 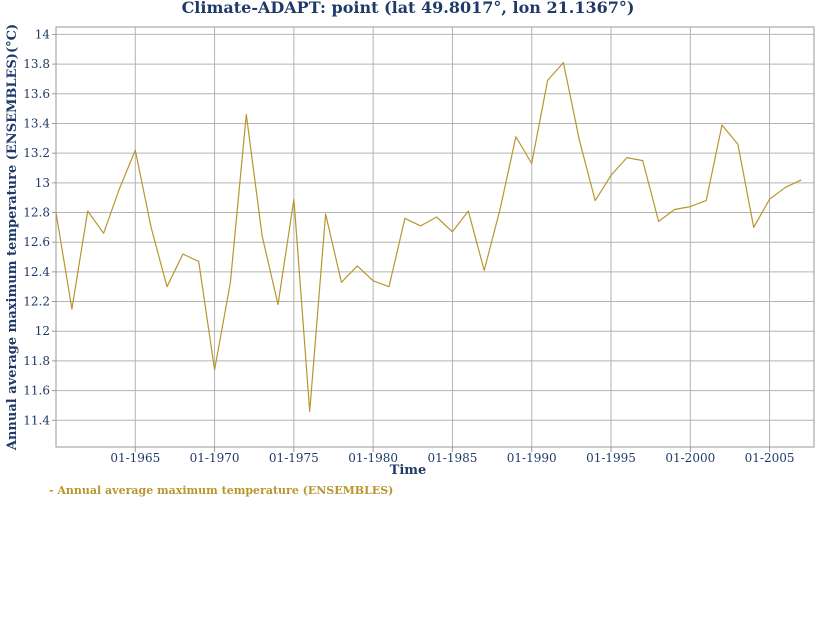 I want to click on x-tick-label: 01-1975, so click(x=294, y=458).